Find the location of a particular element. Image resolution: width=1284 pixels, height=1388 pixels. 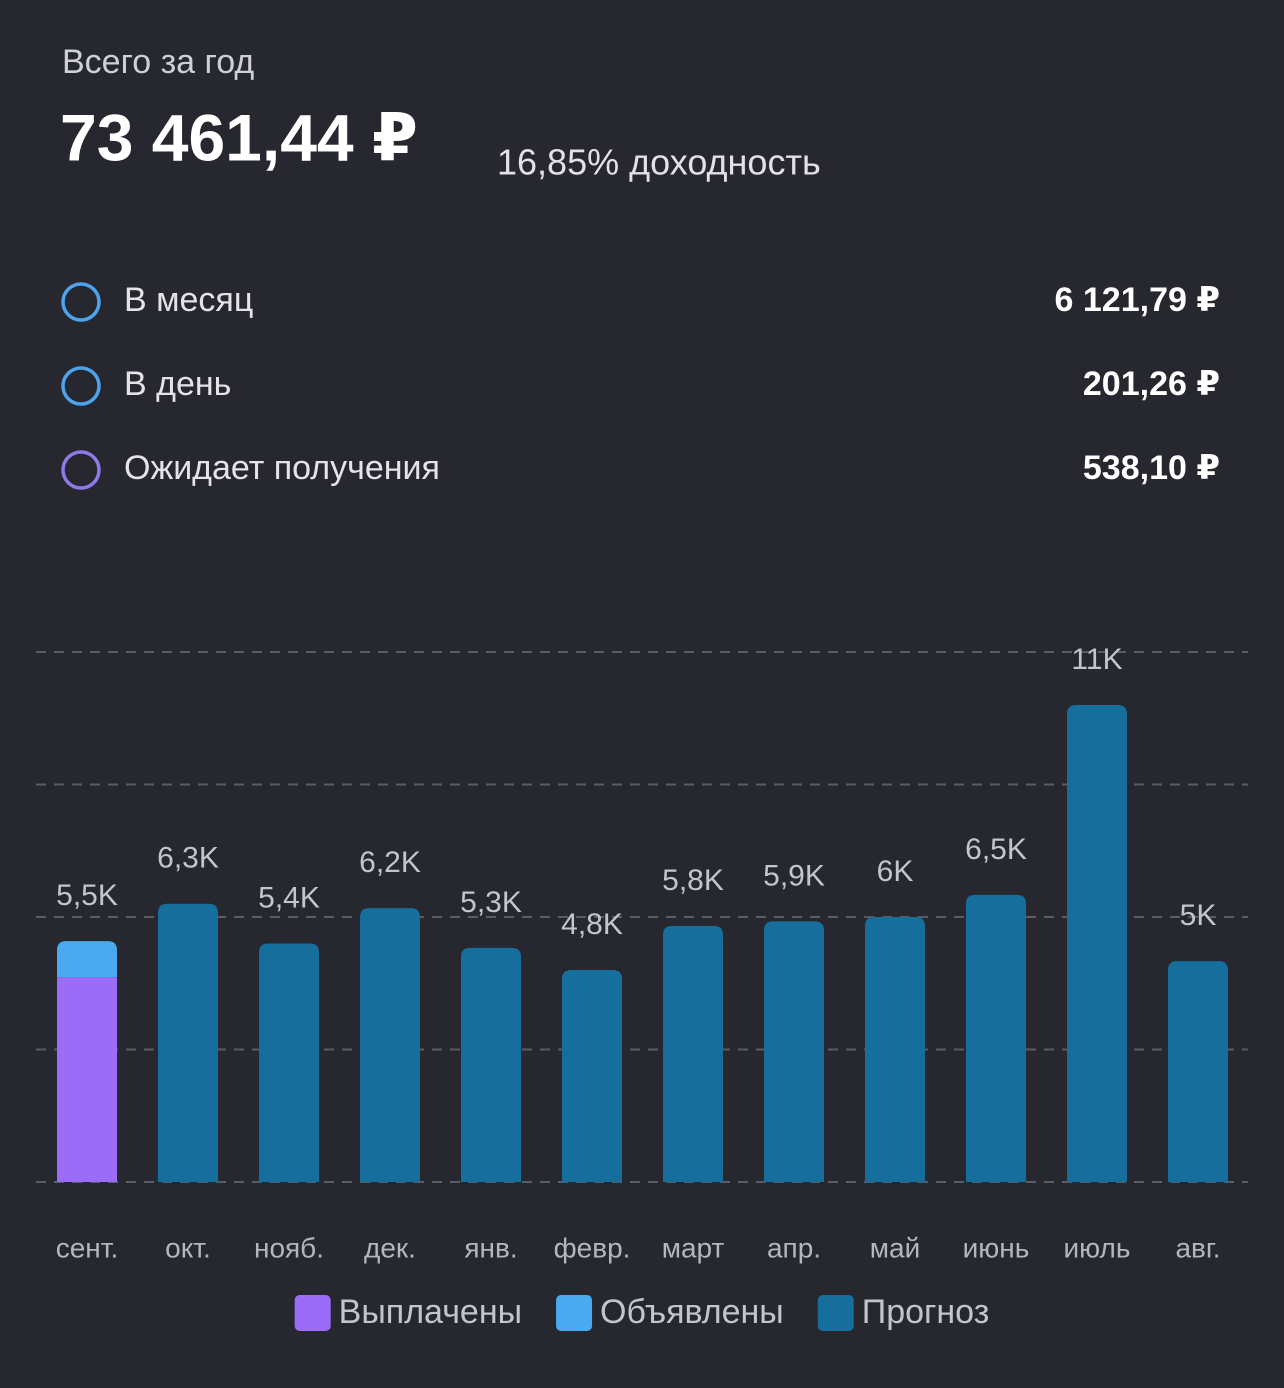

x-tick-label: июль is located at coordinates (1097, 1247).